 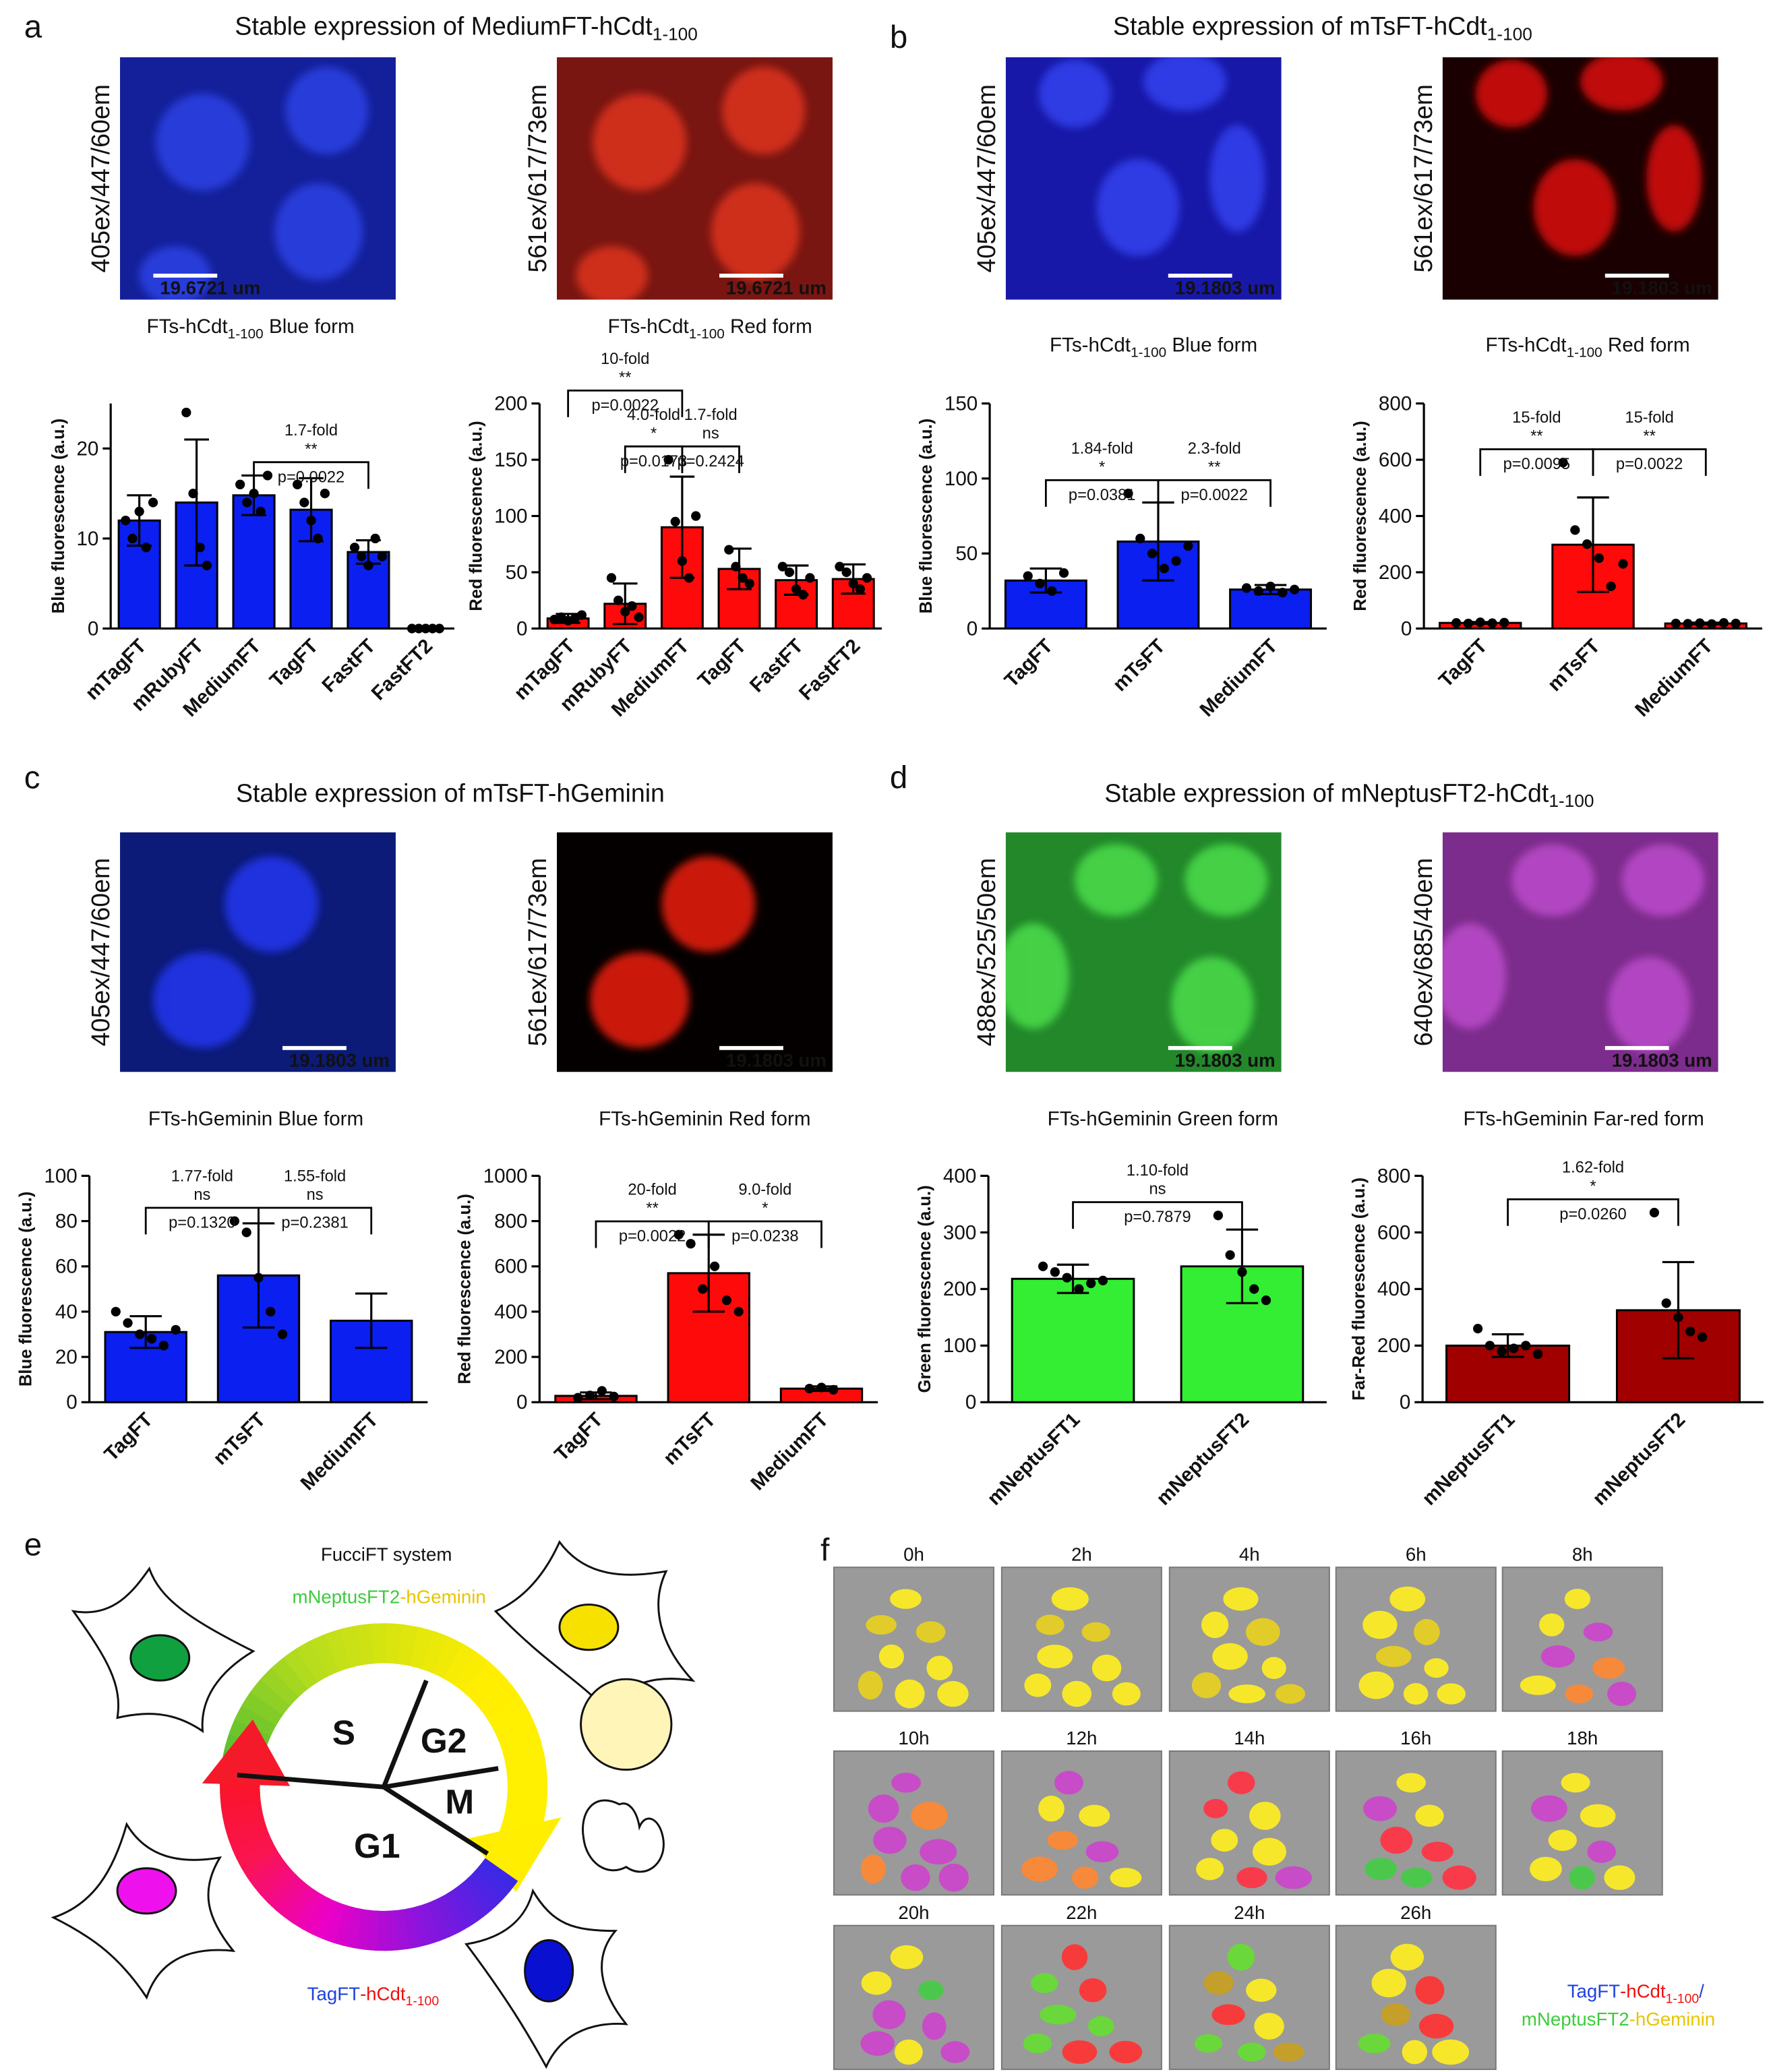 What do you see at coordinates (239, 1439) in the screenshot?
I see `x-tick-label: mTsFT` at bounding box center [239, 1439].